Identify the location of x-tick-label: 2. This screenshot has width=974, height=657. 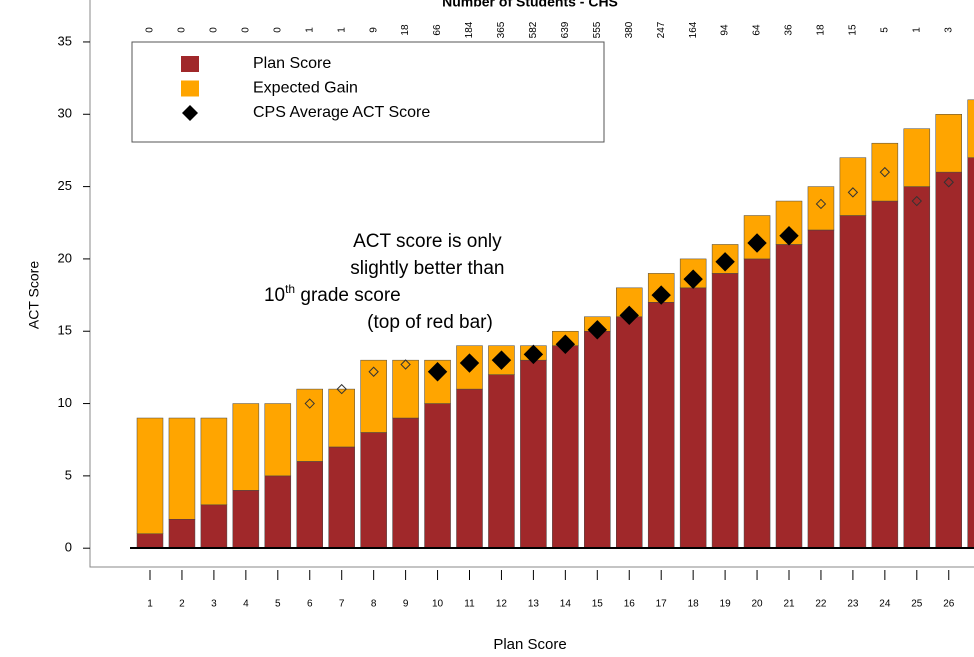
(182, 604).